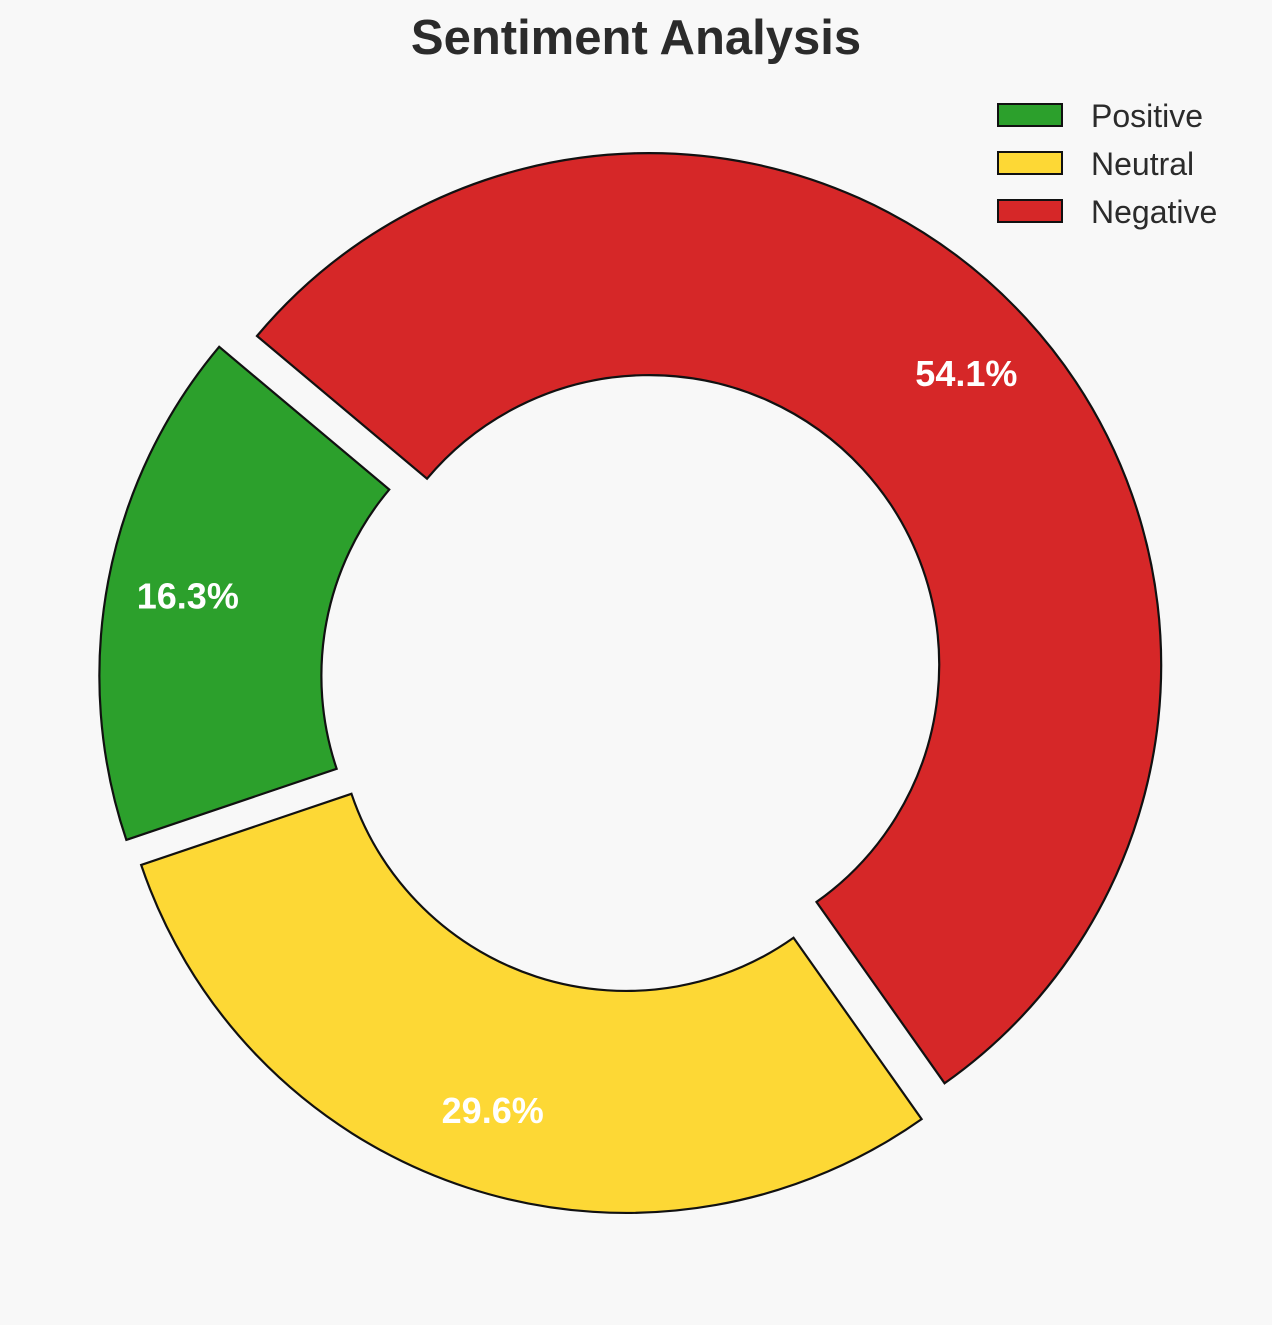 Image resolution: width=1272 pixels, height=1325 pixels. I want to click on legend-item-positive: Positive, so click(1119, 116).